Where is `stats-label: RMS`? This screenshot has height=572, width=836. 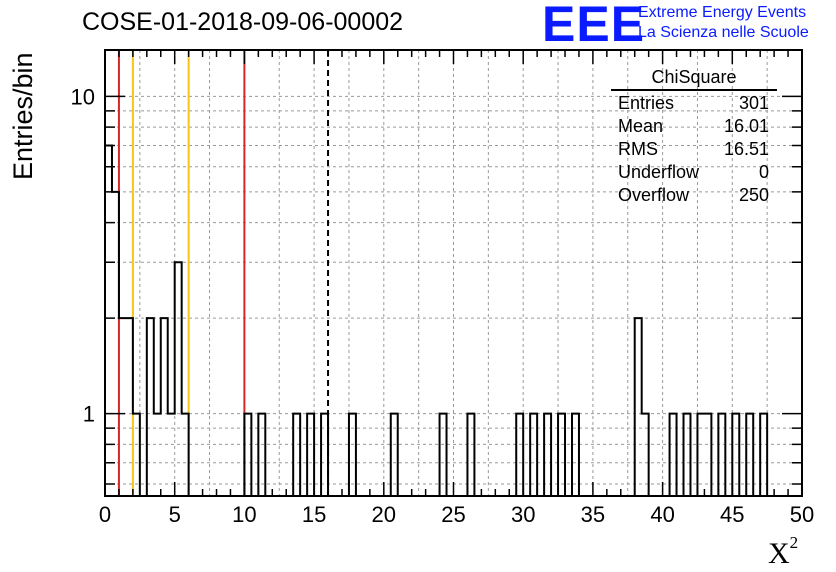
stats-label: RMS is located at coordinates (638, 149).